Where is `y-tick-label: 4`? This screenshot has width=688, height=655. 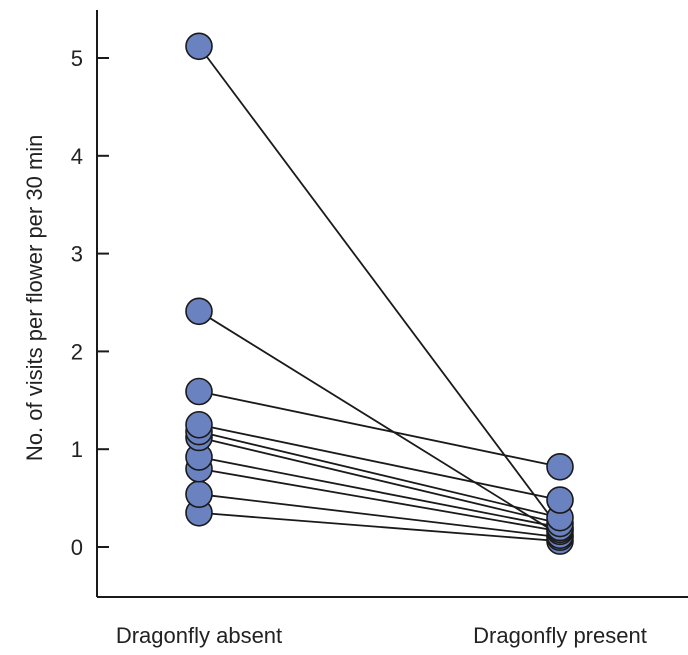
y-tick-label: 4 is located at coordinates (77, 156).